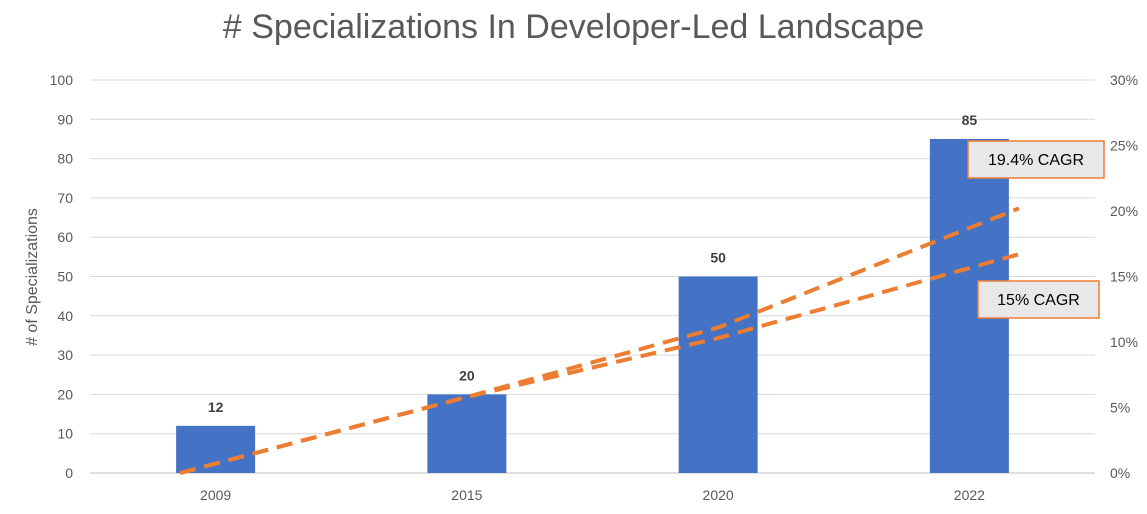 This screenshot has width=1147, height=514. Describe the element at coordinates (65, 355) in the screenshot. I see `y-tick-label: 30` at that location.